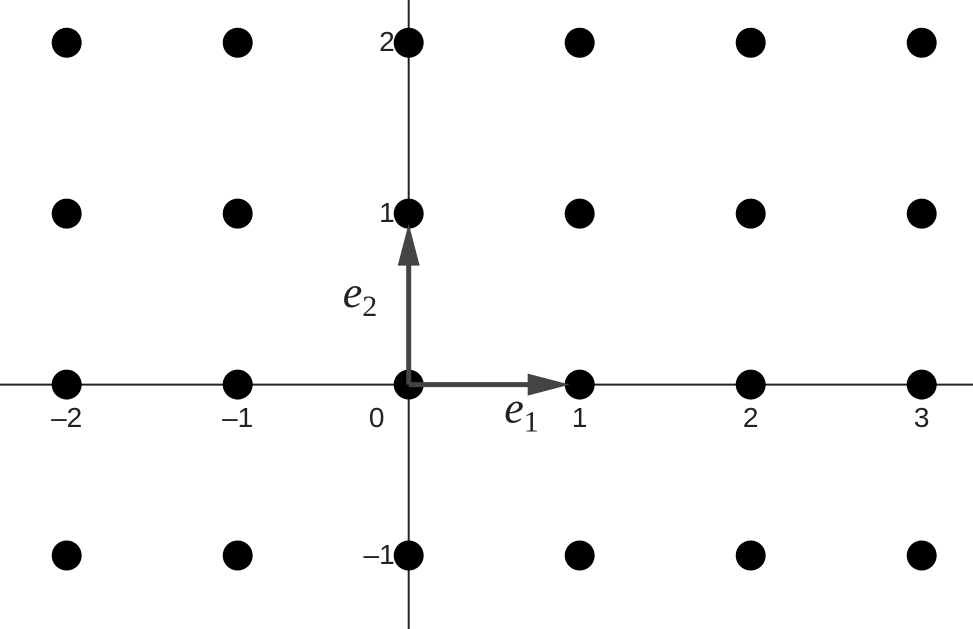  Describe the element at coordinates (369, 306) in the screenshot. I see `vector-subscript: 2` at that location.